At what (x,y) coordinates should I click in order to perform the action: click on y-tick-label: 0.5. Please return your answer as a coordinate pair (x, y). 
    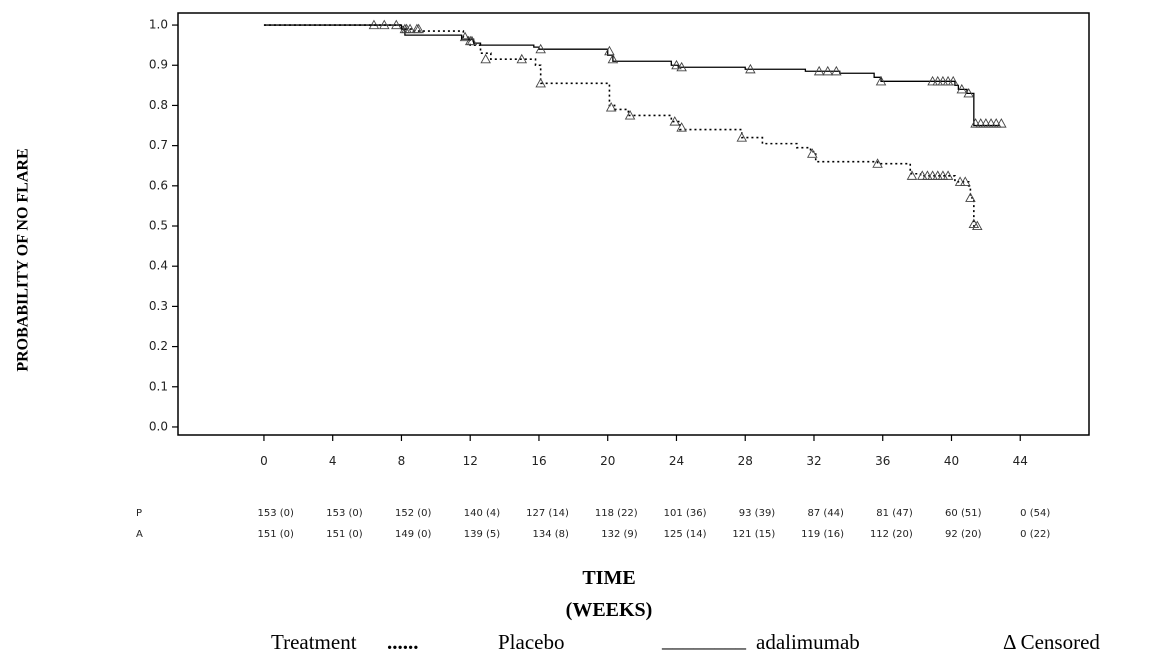
    Looking at the image, I should click on (158, 226).